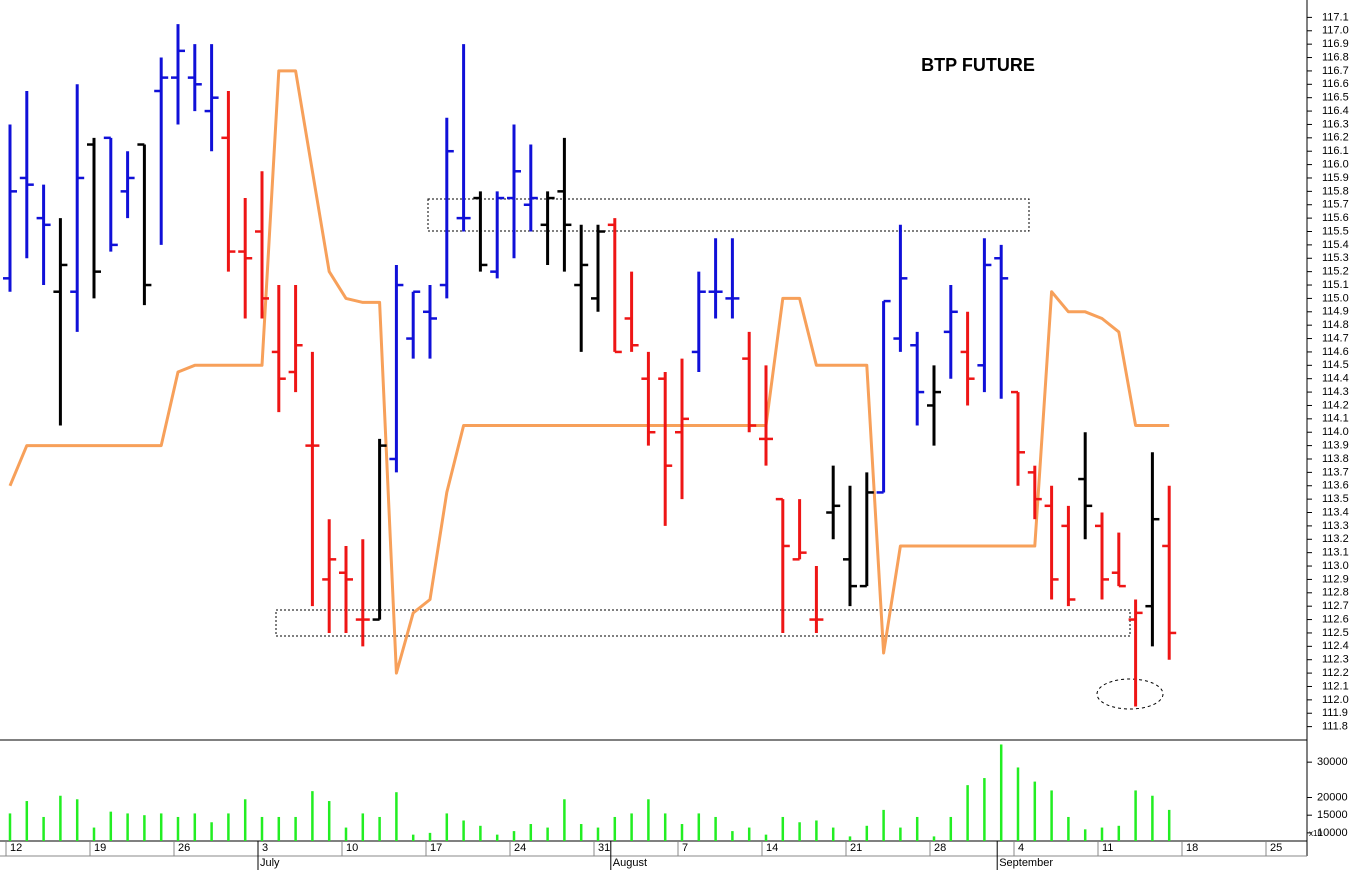 The height and width of the screenshot is (875, 1355). I want to click on resistance-box, so click(728, 215).